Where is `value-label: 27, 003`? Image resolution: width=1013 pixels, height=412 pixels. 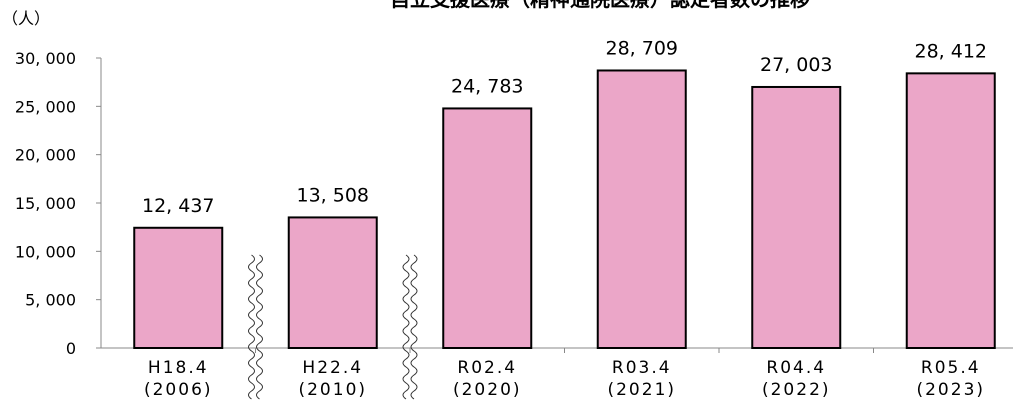
value-label: 27, 003 is located at coordinates (796, 65).